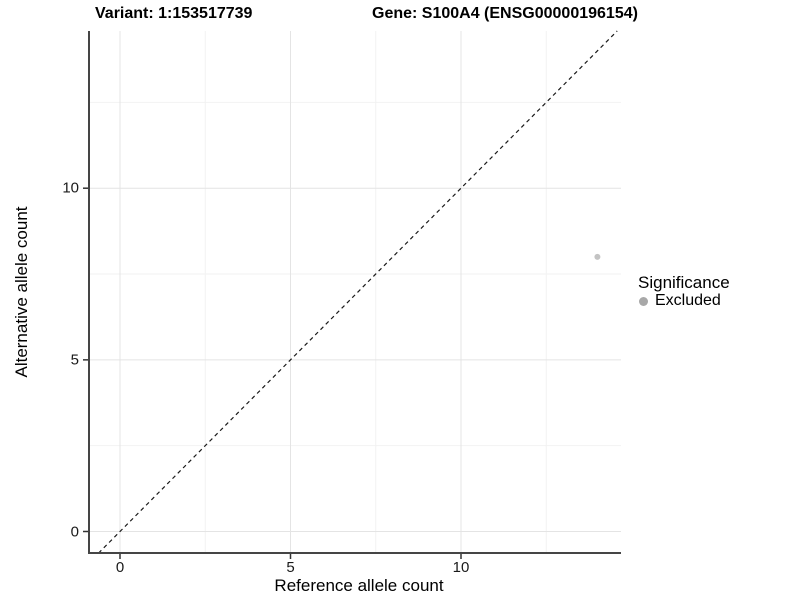 This screenshot has width=800, height=600. What do you see at coordinates (359, 585) in the screenshot?
I see `x-axis-title: Reference allele count` at bounding box center [359, 585].